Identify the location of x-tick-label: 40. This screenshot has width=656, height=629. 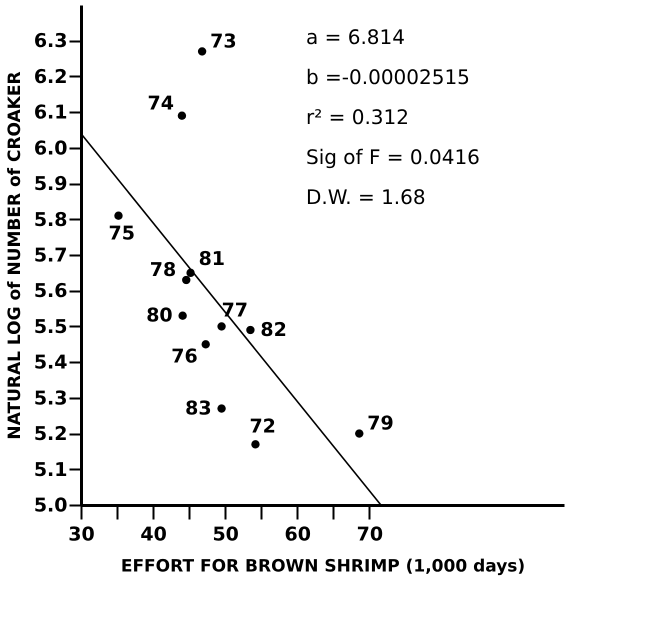
(153, 535).